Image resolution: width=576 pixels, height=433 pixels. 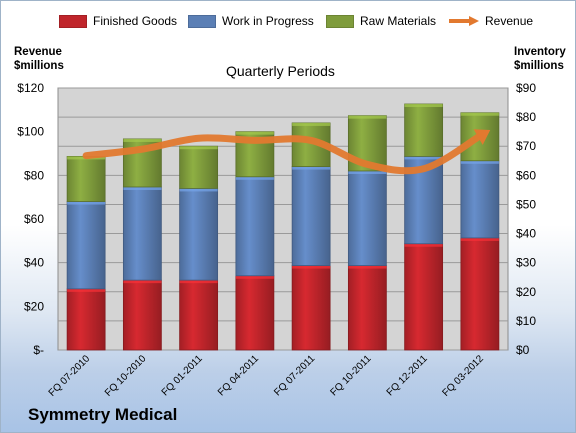 I want to click on right-axis-title-line2: $millions, so click(x=539, y=66).